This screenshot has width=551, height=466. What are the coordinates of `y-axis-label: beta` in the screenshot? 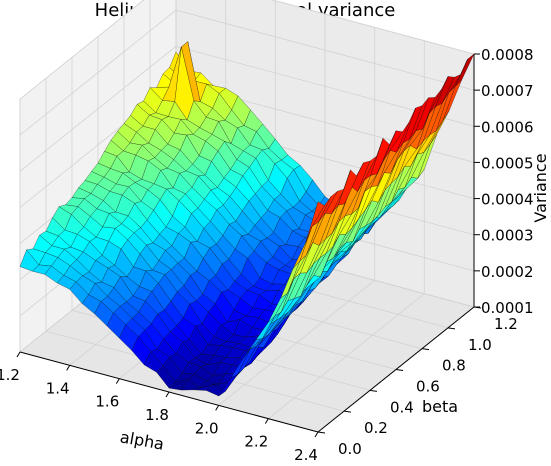 It's located at (440, 406).